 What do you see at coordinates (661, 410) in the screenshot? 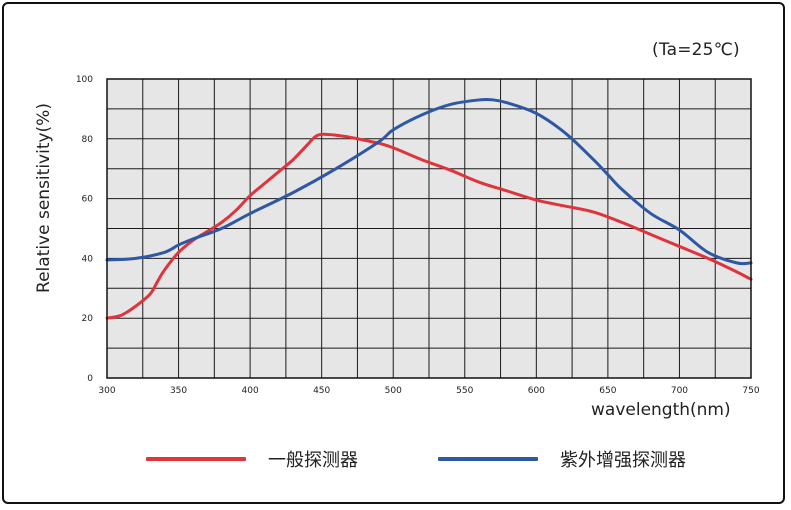
I see `x-axis-label: wavelength(nm)` at bounding box center [661, 410].